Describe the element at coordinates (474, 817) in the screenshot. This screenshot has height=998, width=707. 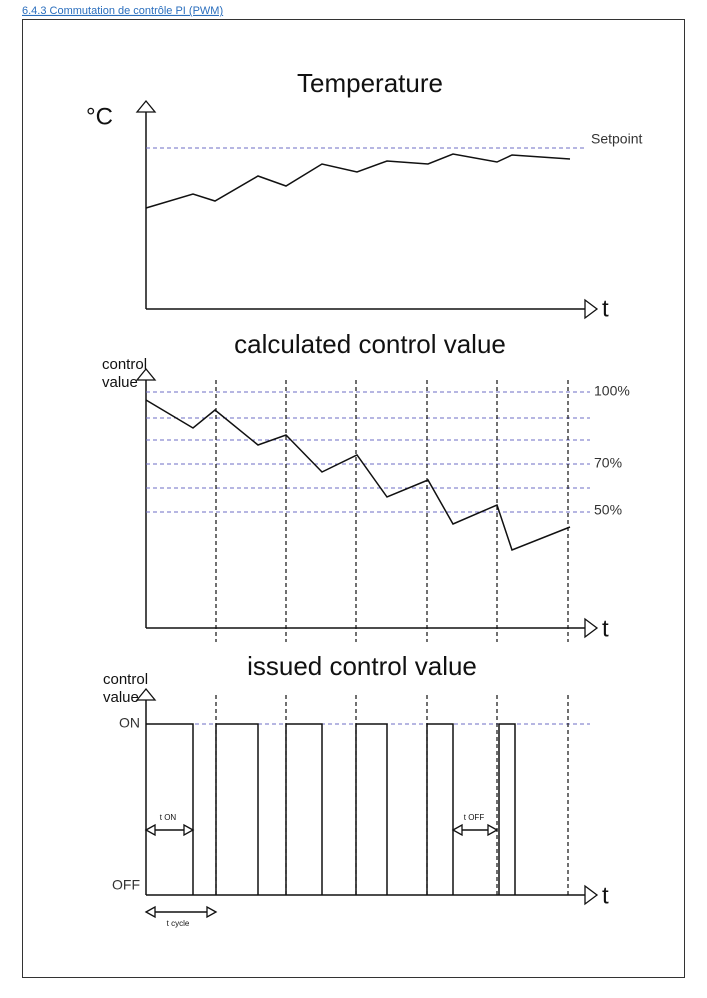
I see `t-off-label: t OFF` at that location.